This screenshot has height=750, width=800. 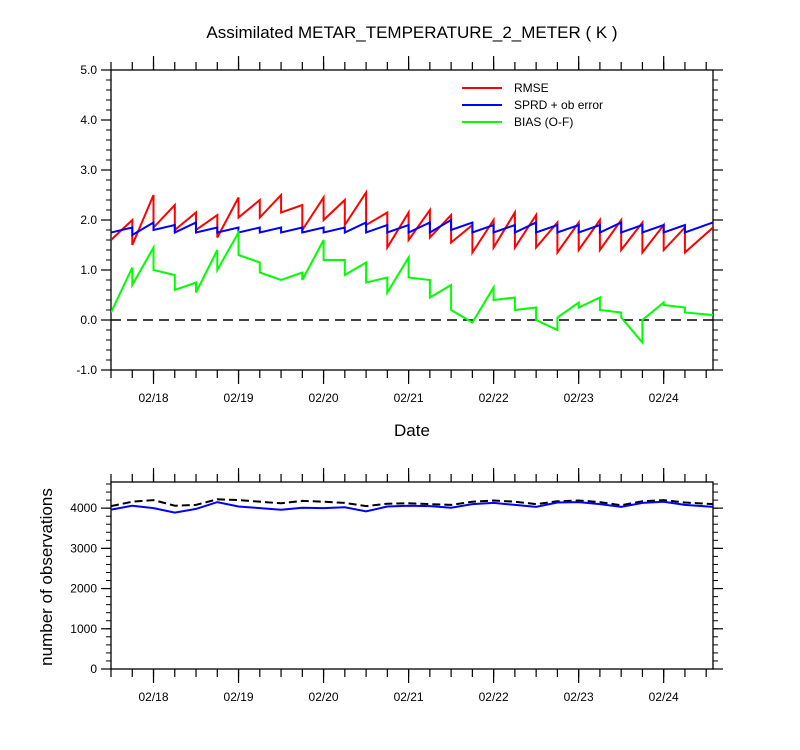 I want to click on y-tick-label: 5.0, so click(x=88, y=70).